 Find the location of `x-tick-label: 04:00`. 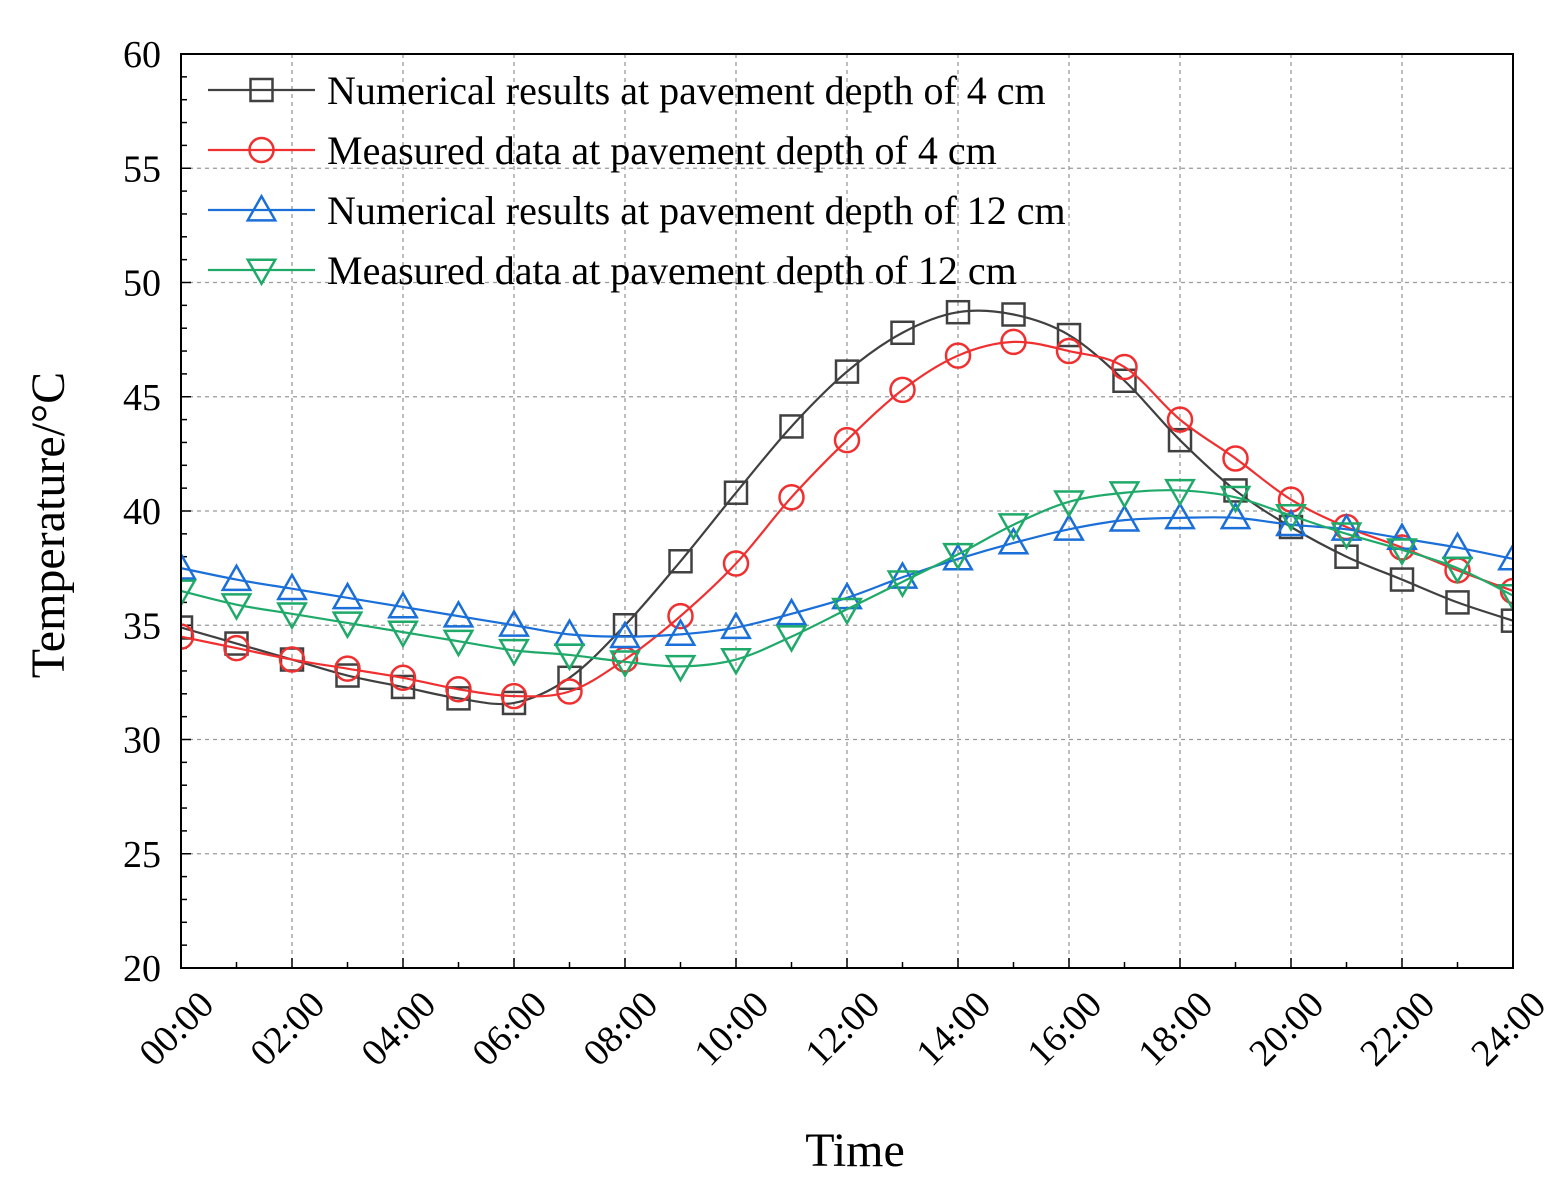

x-tick-label: 04:00 is located at coordinates (398, 1028).